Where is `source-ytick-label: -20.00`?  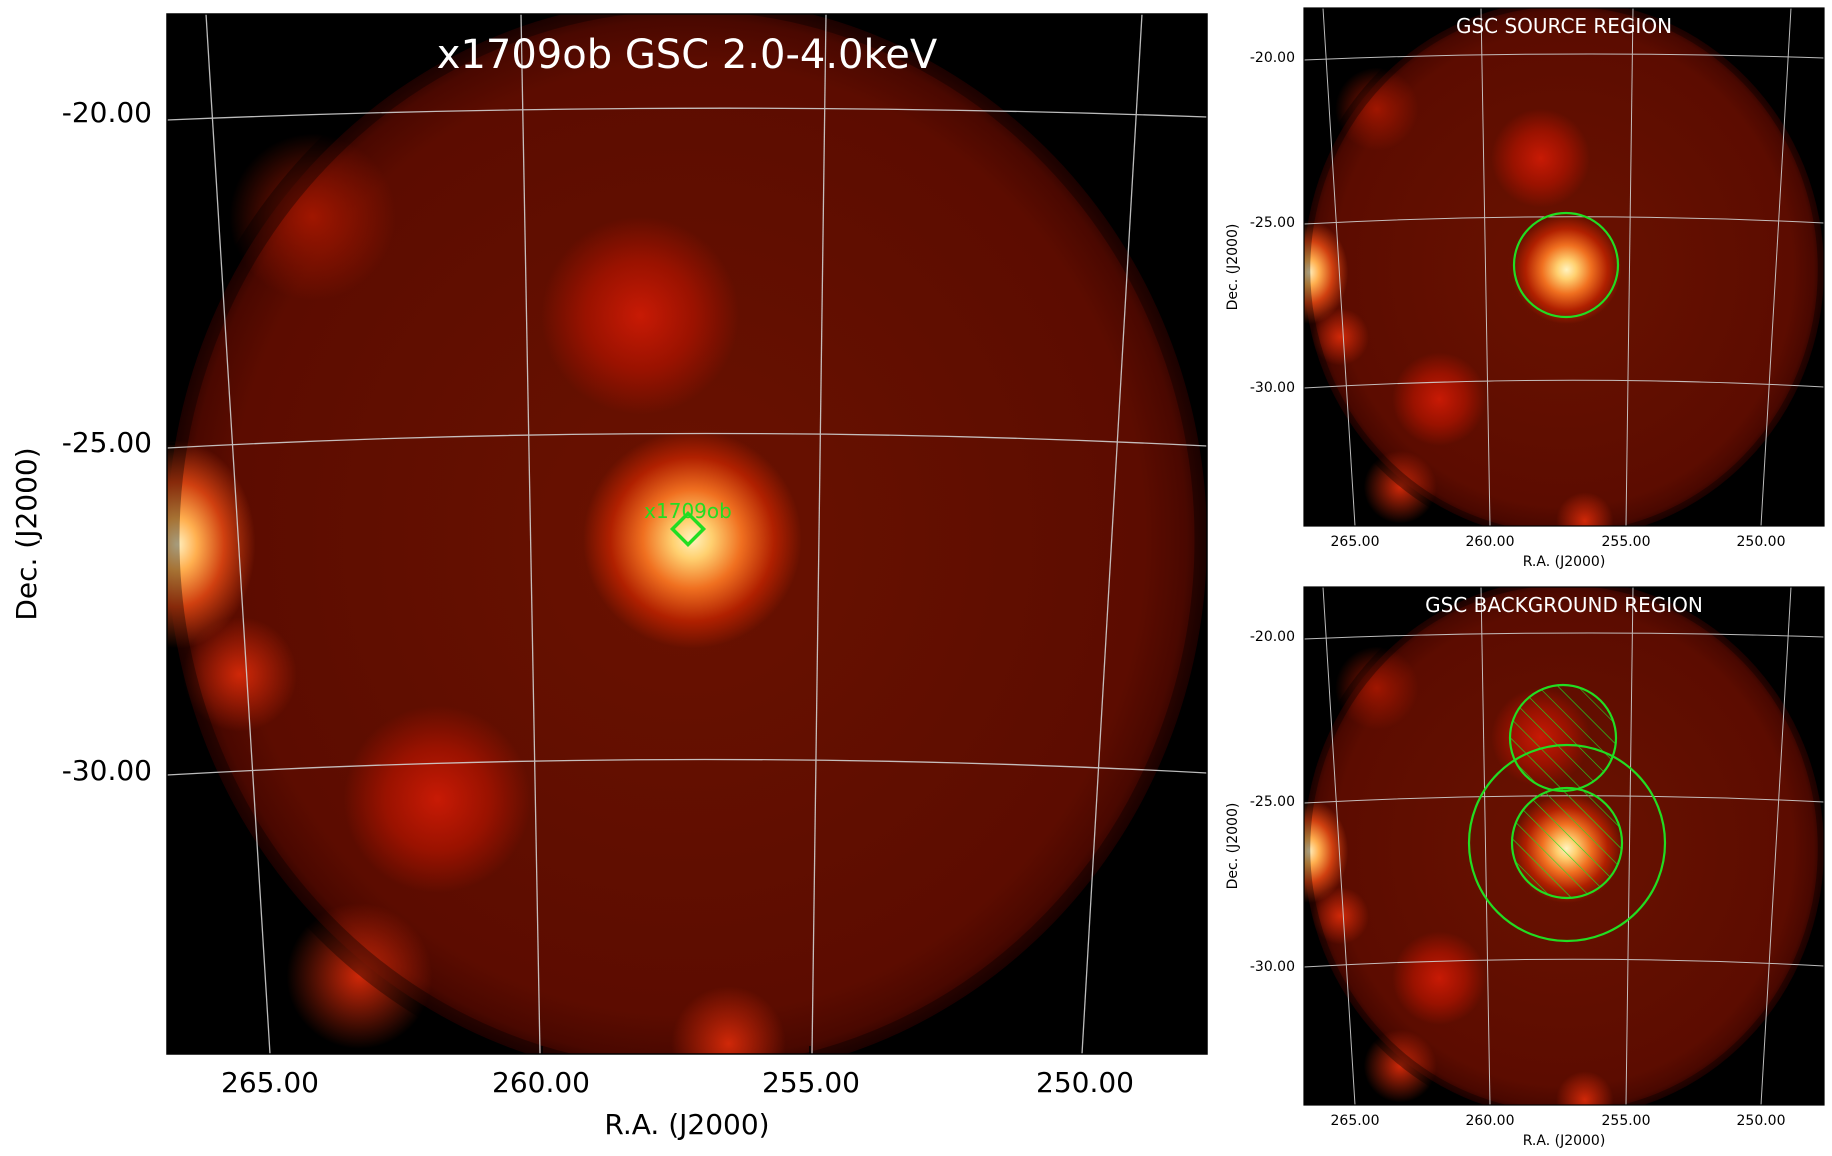
source-ytick-label: -20.00 is located at coordinates (1272, 58).